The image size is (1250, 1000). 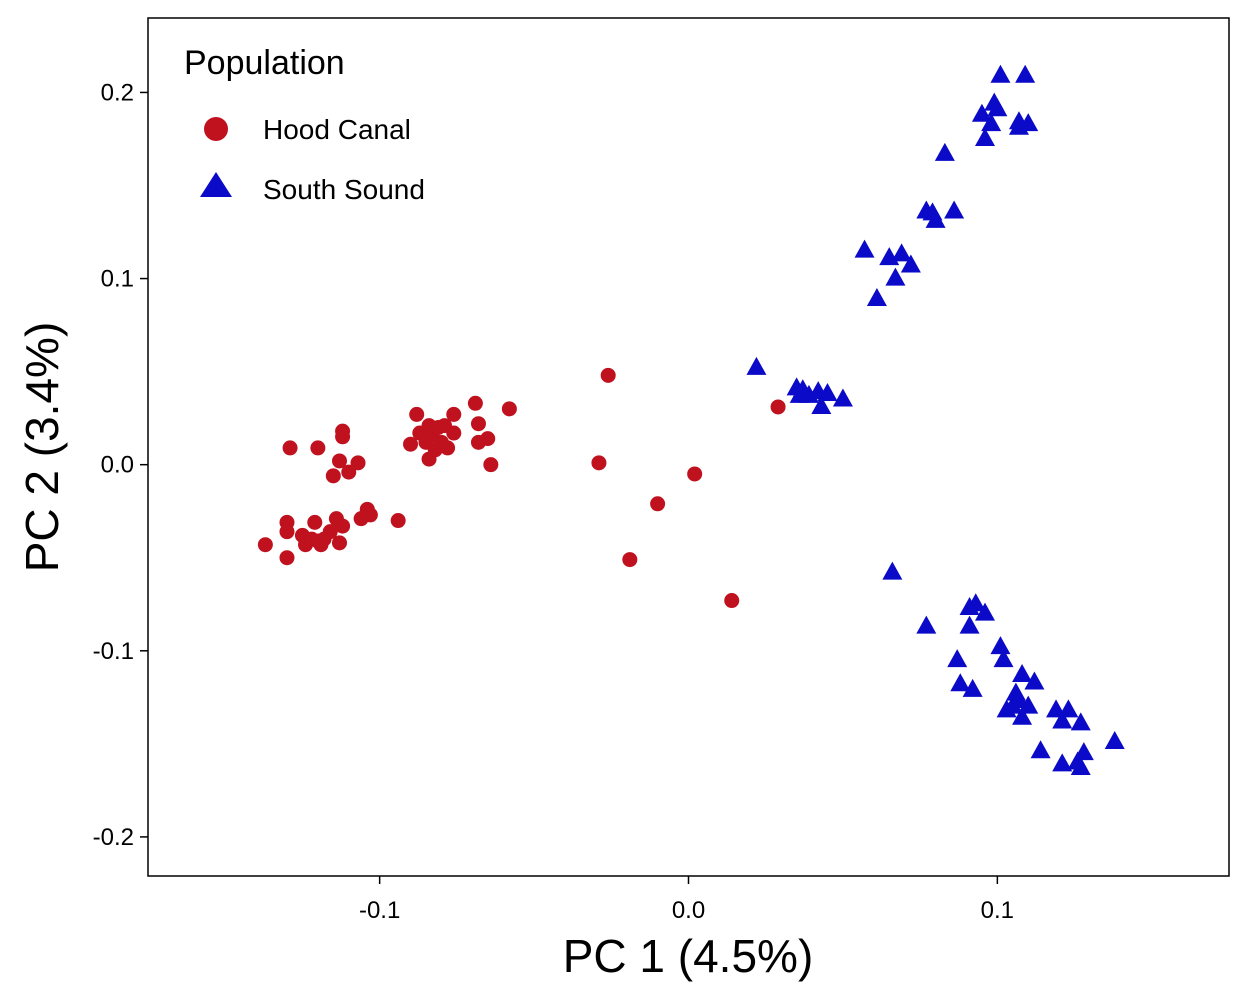 I want to click on legend-label-south-sound: South Sound, so click(x=344, y=189).